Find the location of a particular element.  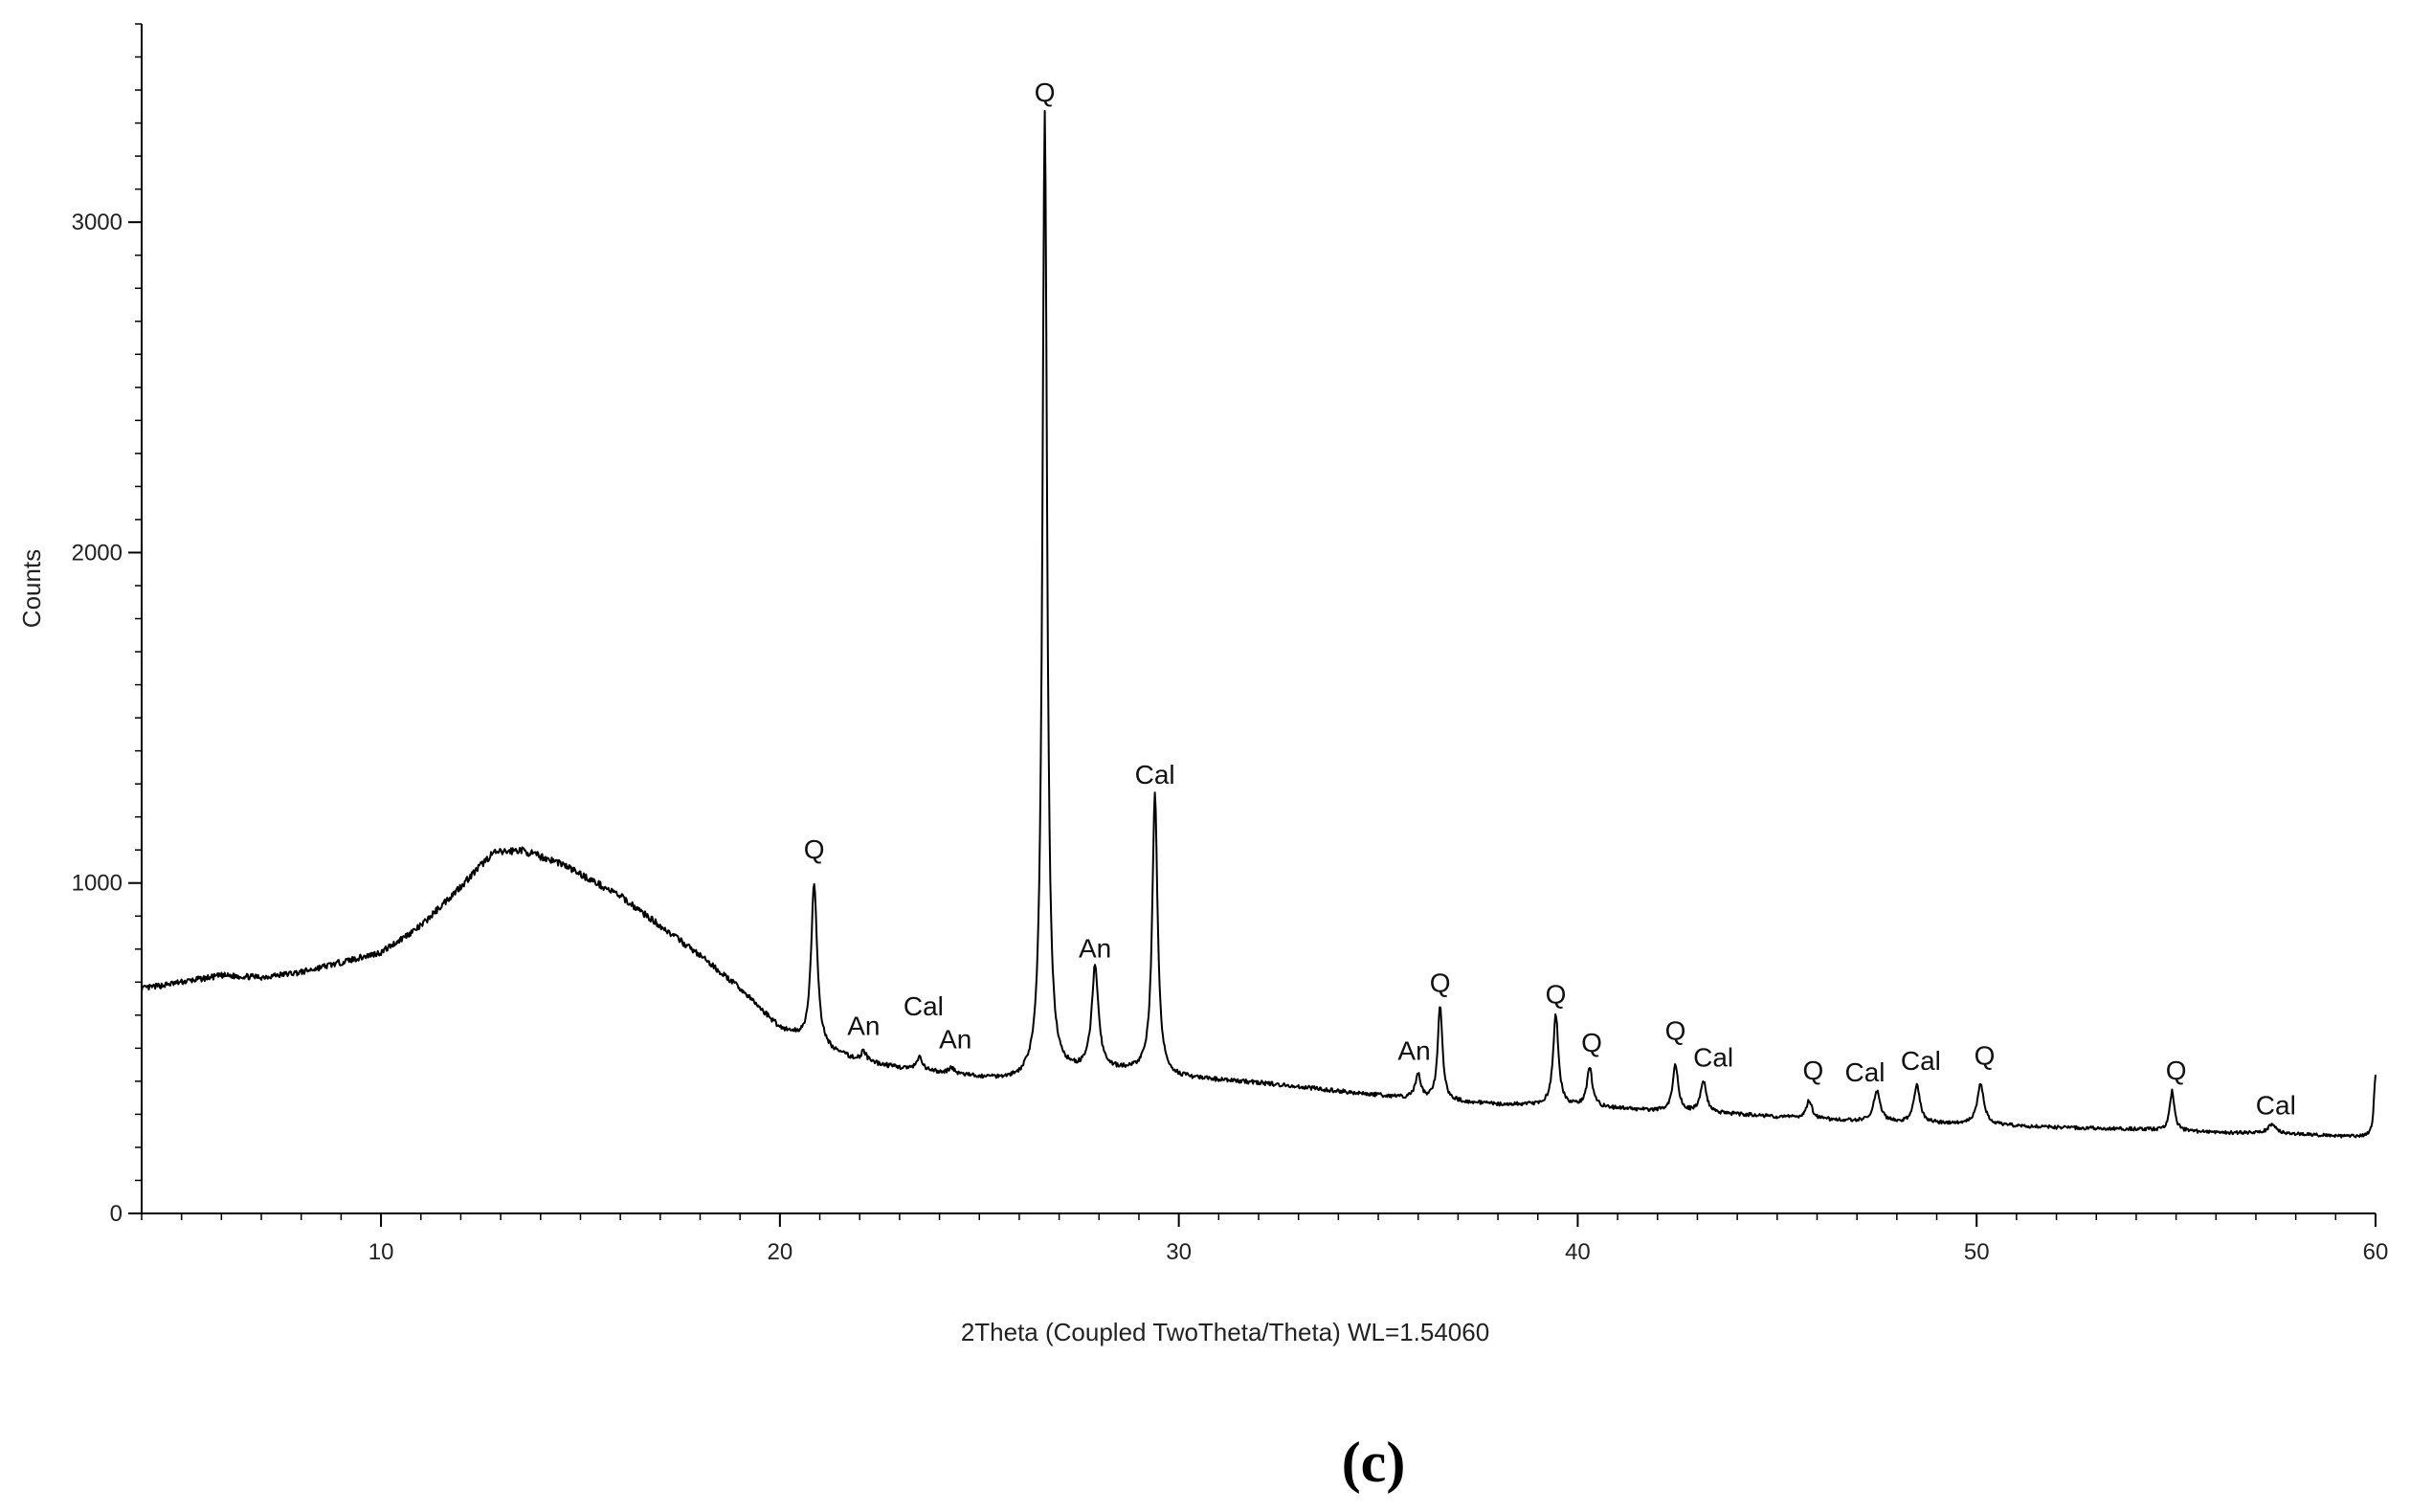

y-tick-label: 0 is located at coordinates (116, 1214).